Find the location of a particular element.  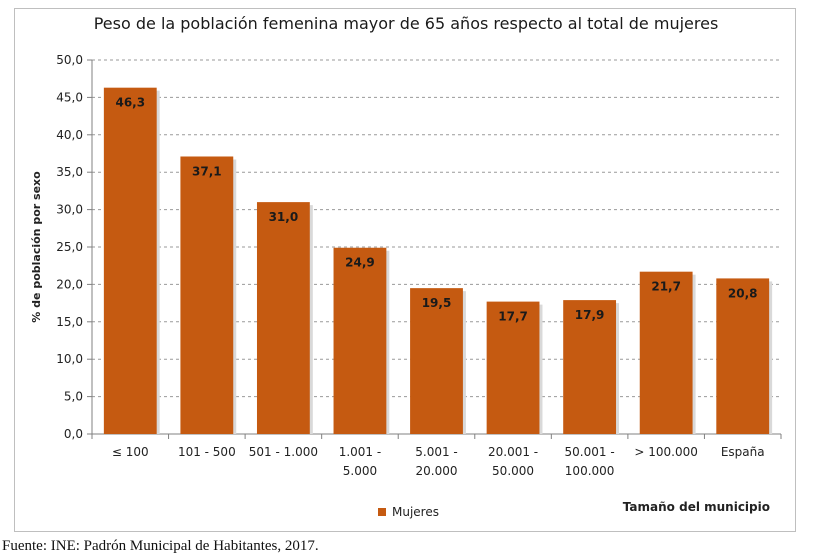

x-tick-label: 5.000 is located at coordinates (360, 471).